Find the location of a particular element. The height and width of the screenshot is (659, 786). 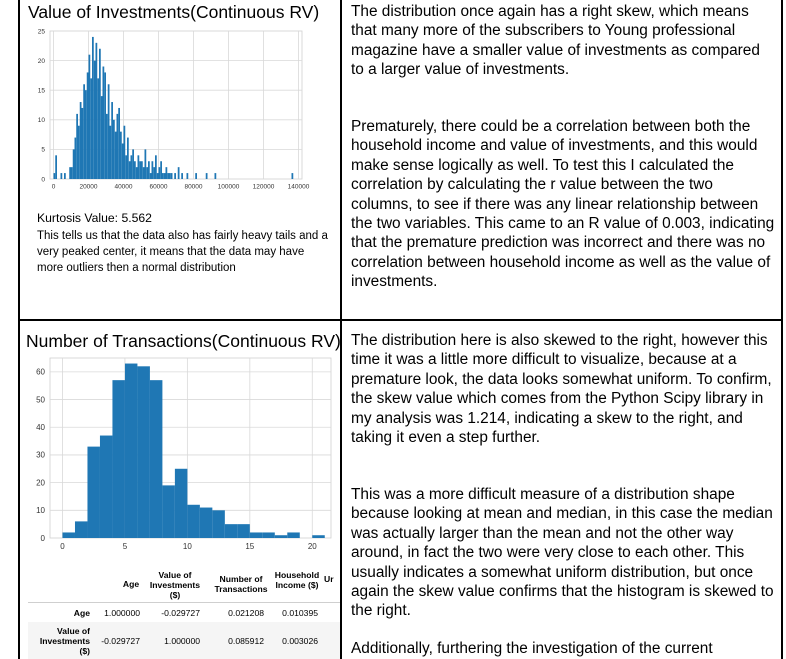

table-right-border is located at coordinates (782, 329).